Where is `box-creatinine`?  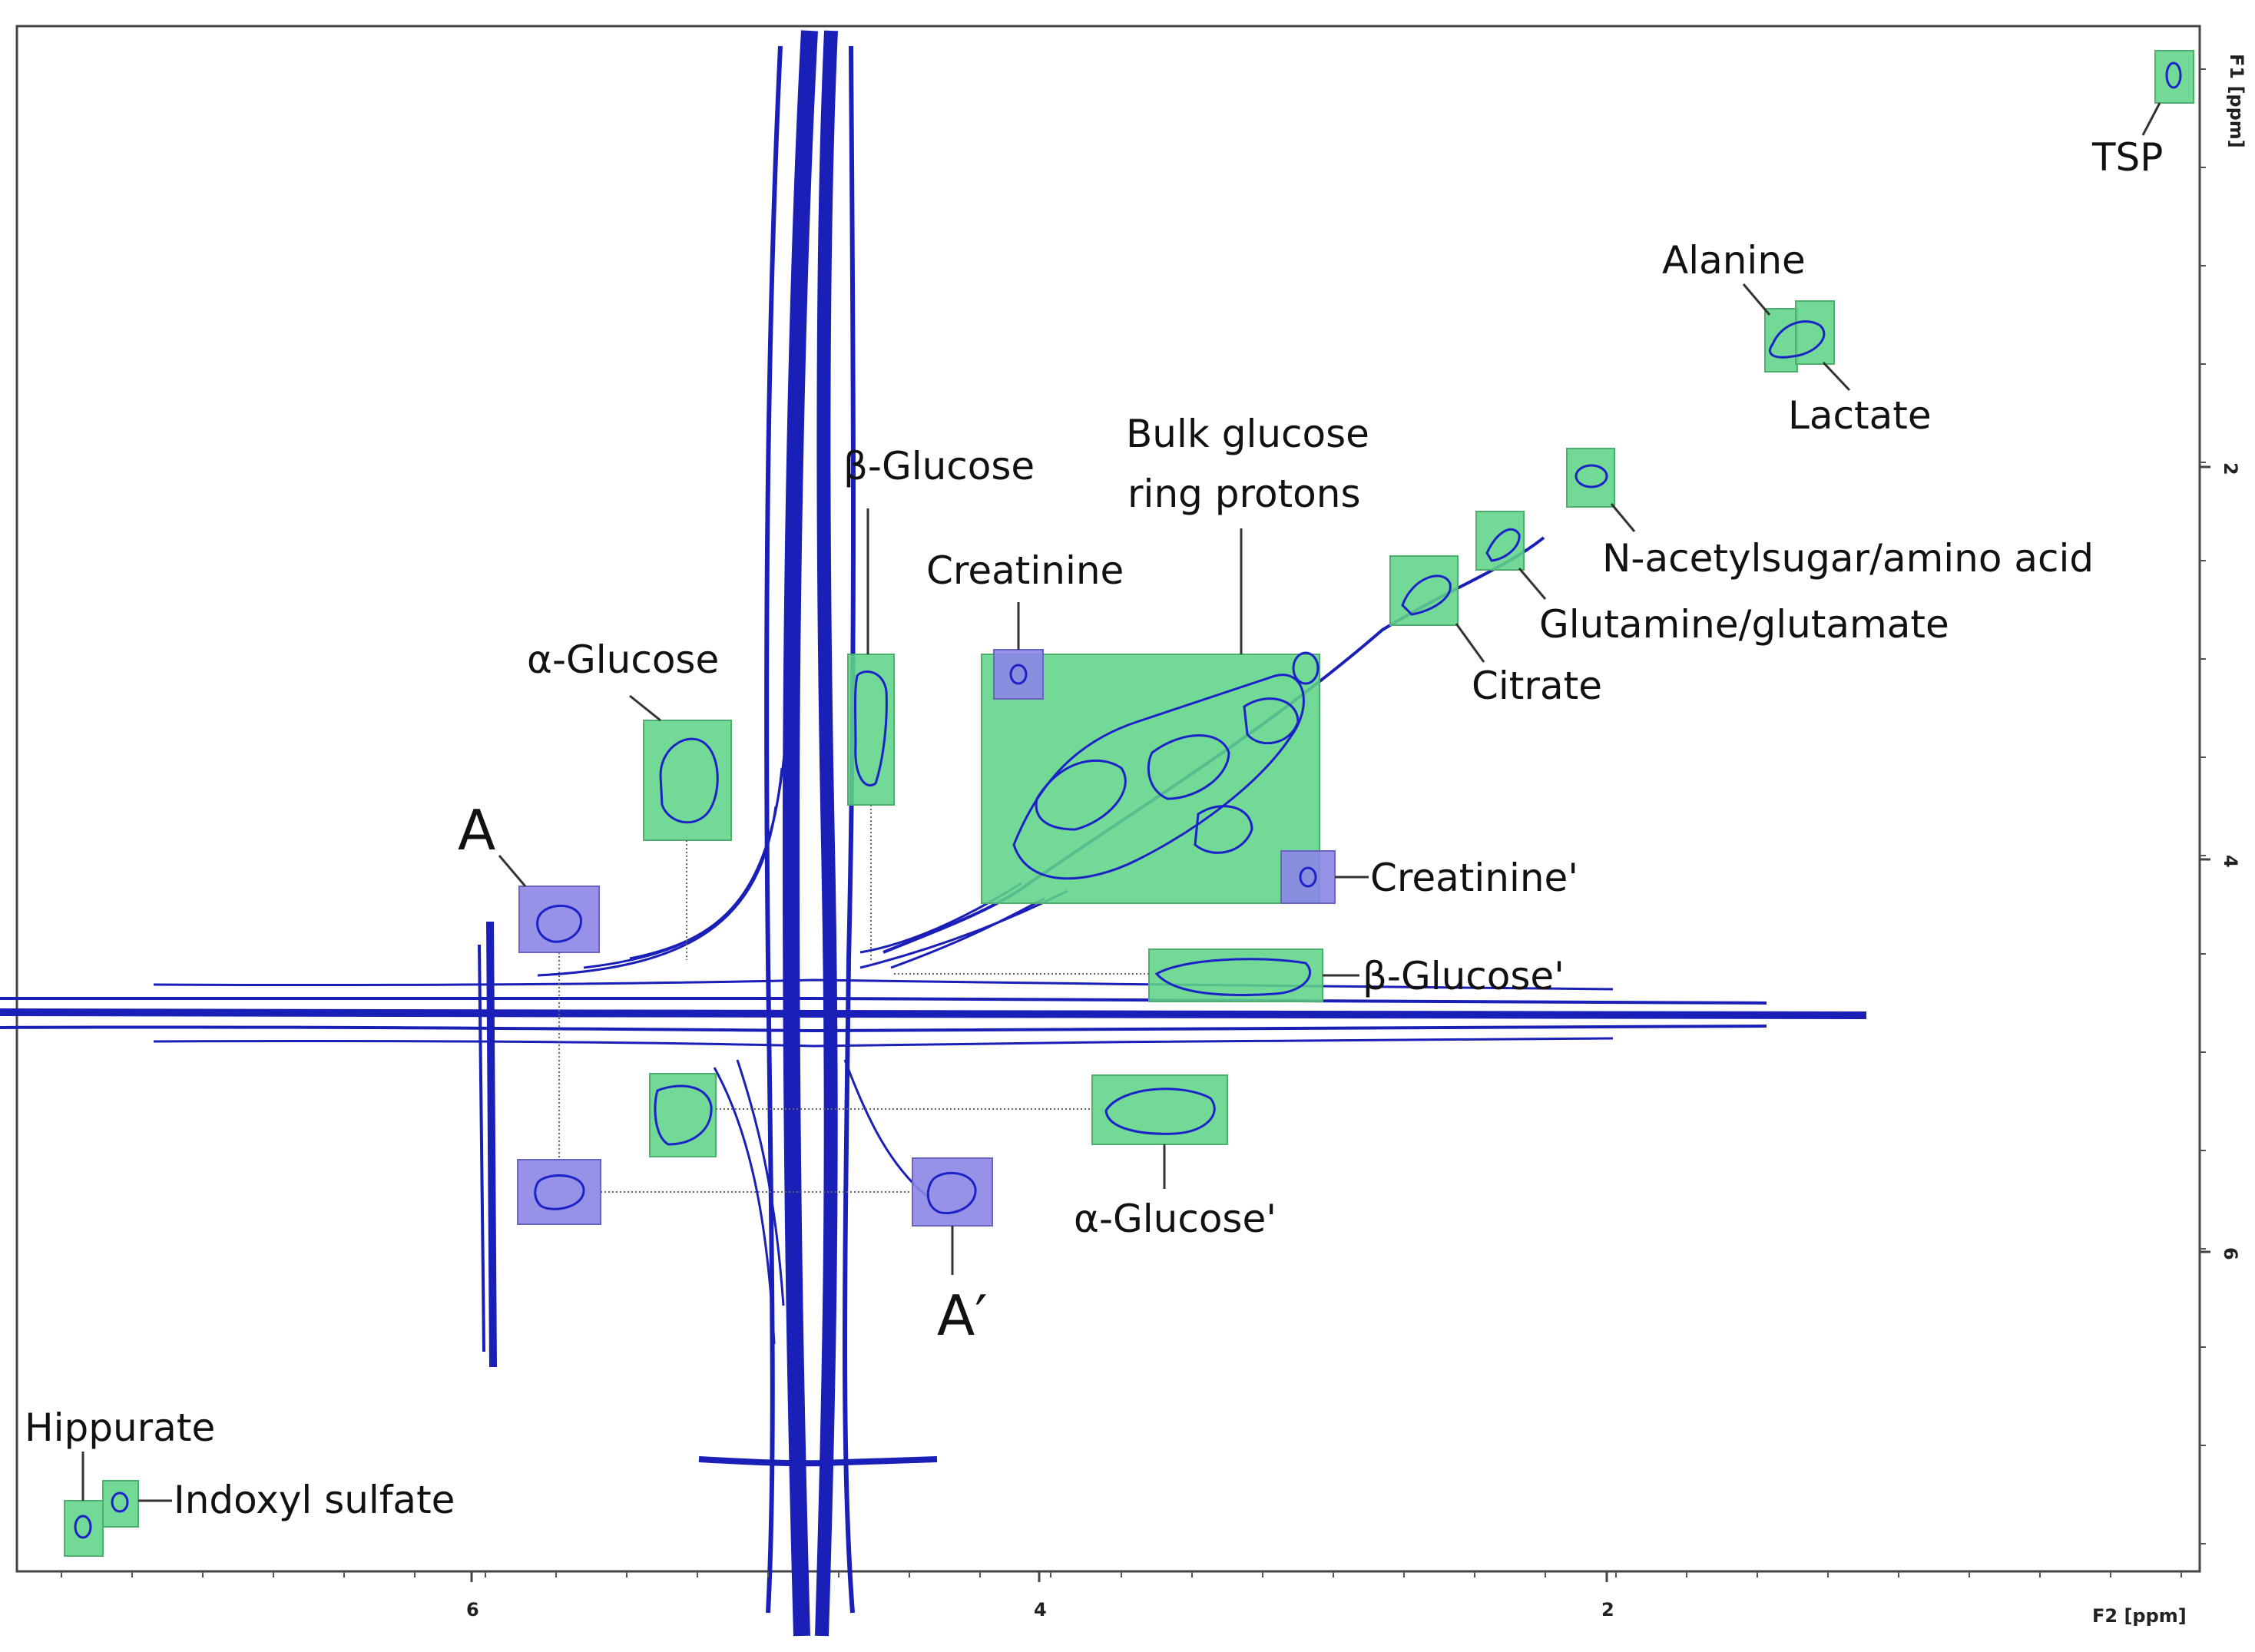
box-creatinine is located at coordinates (1018, 674).